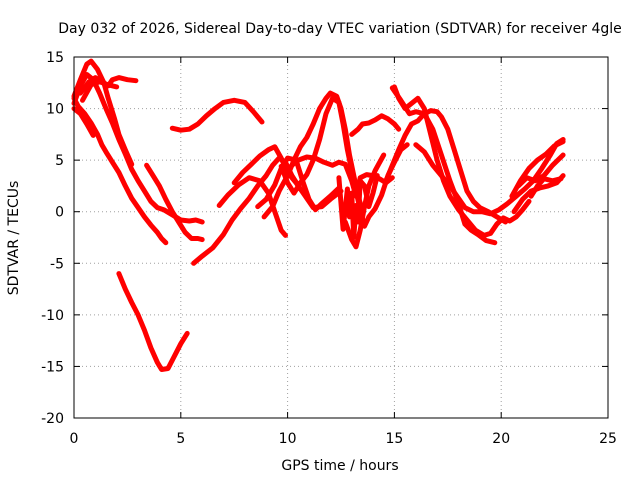 This screenshot has width=640, height=480. I want to click on y-tick-label: -15, so click(52, 367).